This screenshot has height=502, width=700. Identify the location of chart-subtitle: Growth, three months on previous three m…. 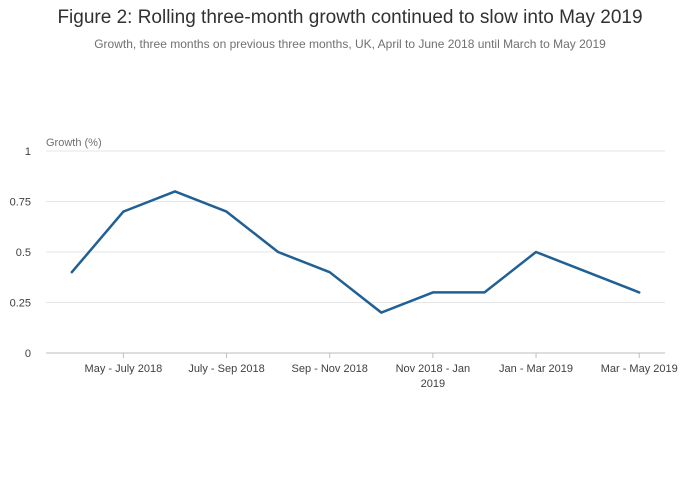
(350, 44).